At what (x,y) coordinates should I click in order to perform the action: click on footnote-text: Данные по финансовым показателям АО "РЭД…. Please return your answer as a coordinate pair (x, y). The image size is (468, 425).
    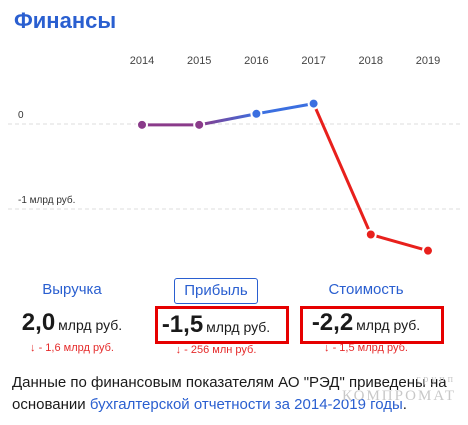
    Looking at the image, I should click on (229, 393).